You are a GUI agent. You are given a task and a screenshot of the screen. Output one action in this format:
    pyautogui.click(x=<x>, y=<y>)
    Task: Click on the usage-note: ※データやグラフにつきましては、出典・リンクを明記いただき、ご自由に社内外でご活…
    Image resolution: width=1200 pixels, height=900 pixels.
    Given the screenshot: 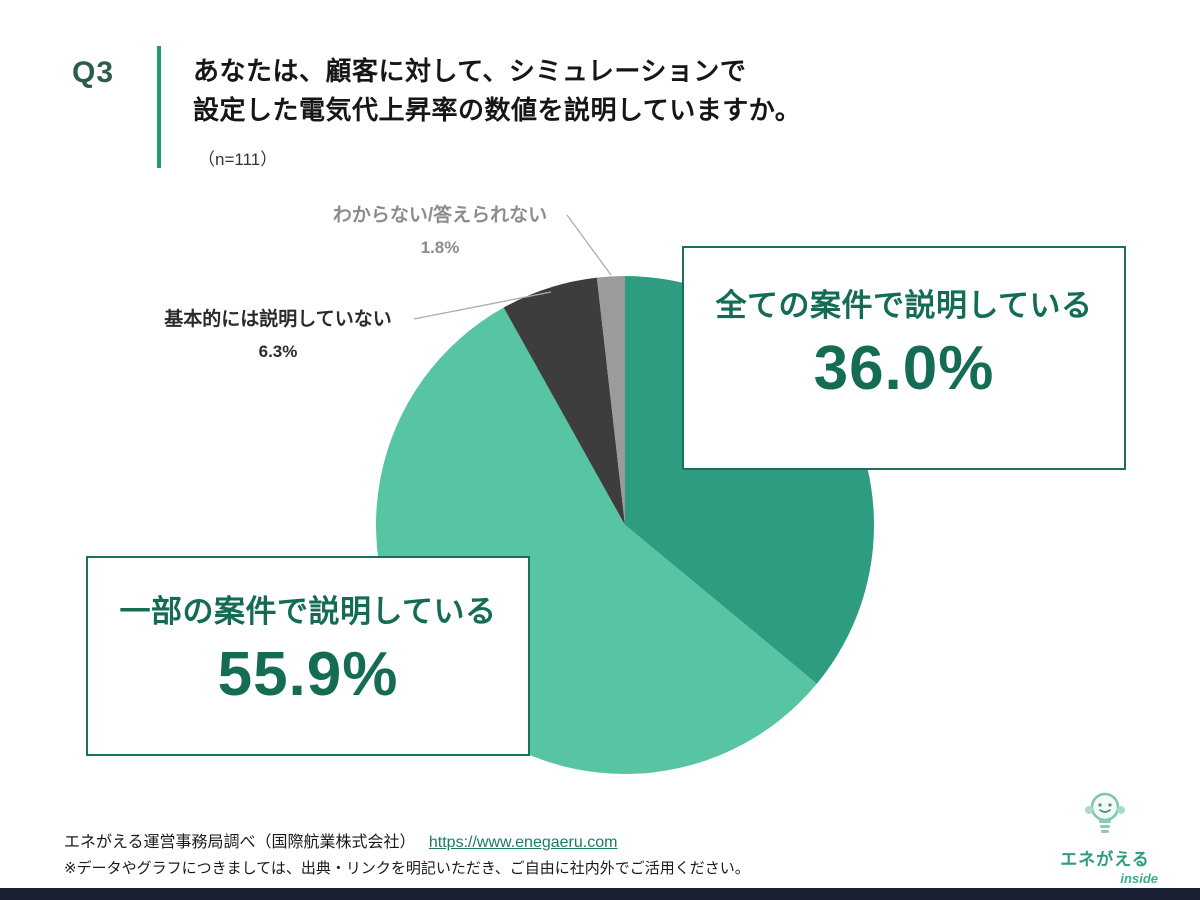 What is the action you would take?
    pyautogui.click(x=407, y=868)
    